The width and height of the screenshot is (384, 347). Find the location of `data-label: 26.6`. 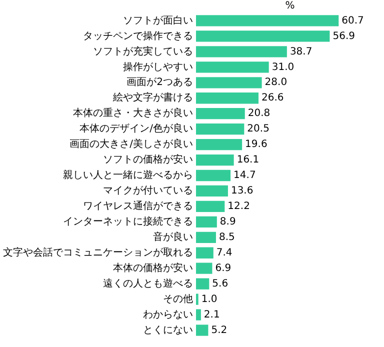

data-label: 26.6 is located at coordinates (273, 98).